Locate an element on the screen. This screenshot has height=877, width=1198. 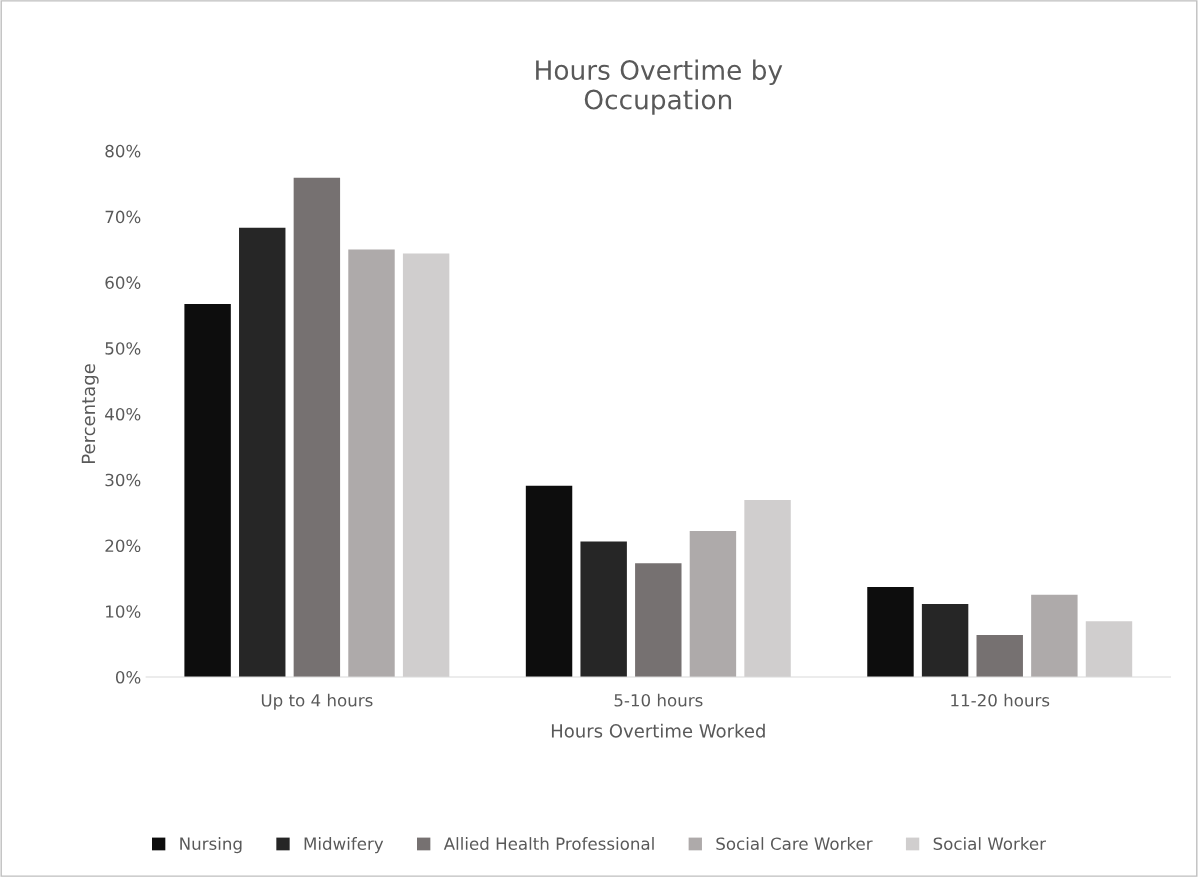
y-tick-label: 50% is located at coordinates (123, 348).